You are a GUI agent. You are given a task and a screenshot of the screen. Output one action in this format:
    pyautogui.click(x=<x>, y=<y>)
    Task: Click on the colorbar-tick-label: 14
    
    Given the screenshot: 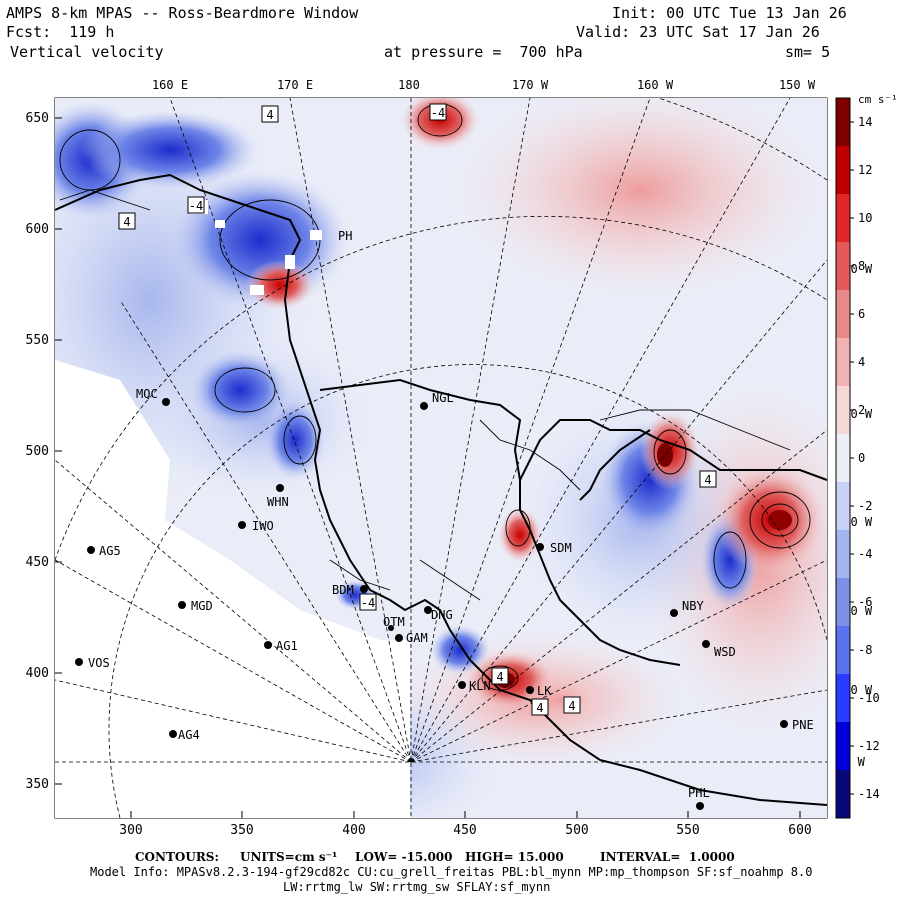 What is the action you would take?
    pyautogui.click(x=865, y=122)
    